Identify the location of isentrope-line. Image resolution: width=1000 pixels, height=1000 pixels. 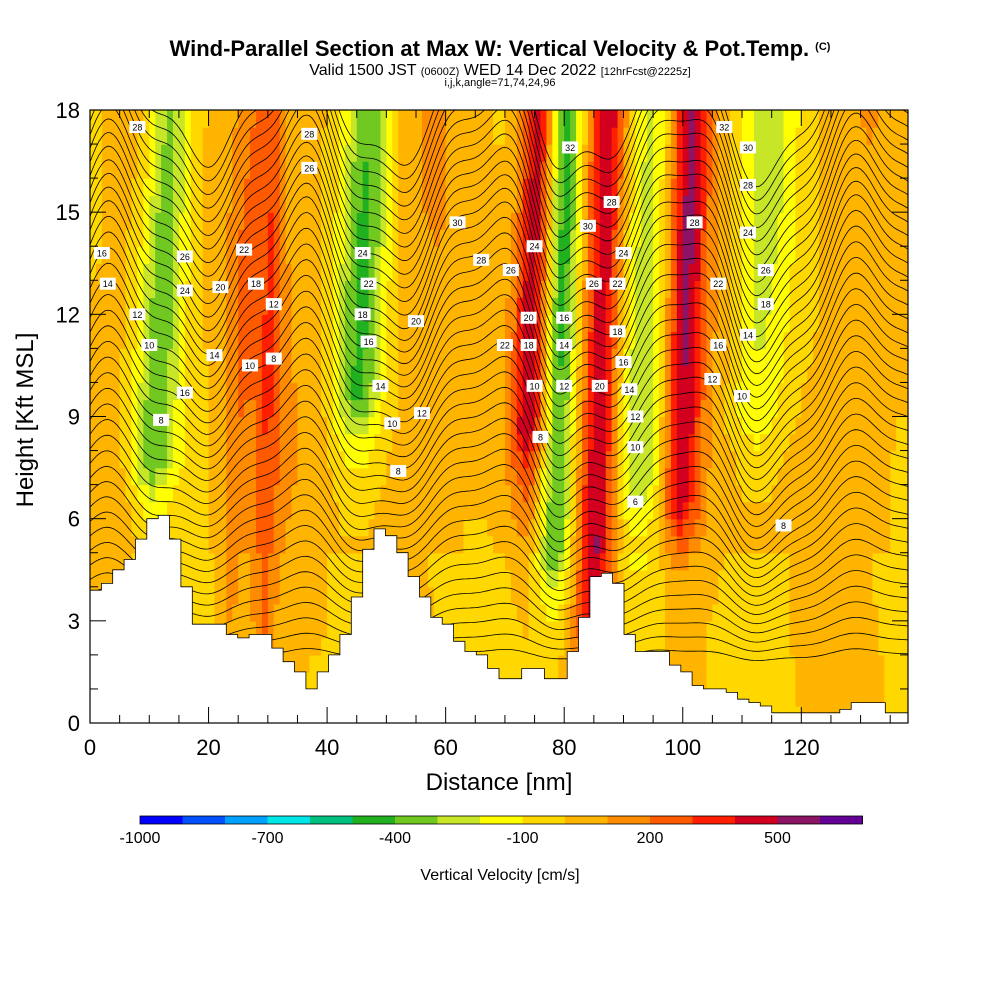
(499, 518).